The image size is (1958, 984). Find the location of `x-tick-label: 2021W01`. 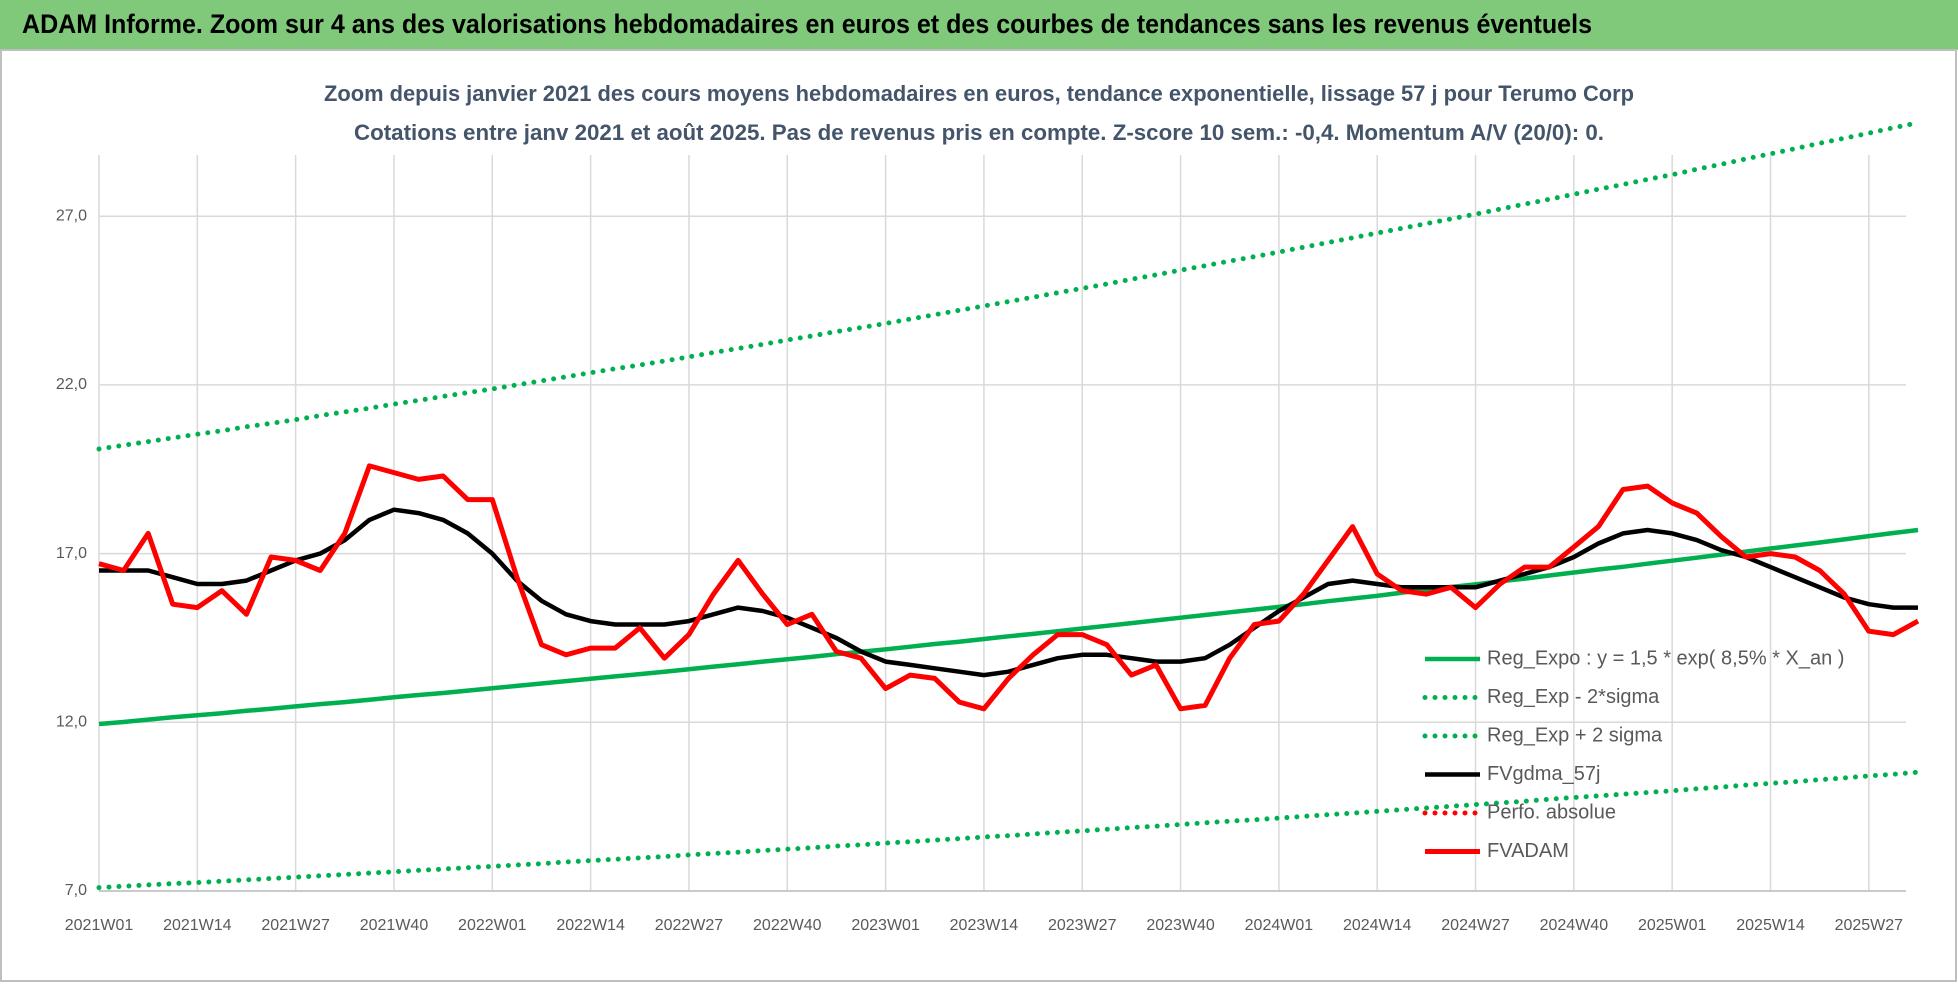

x-tick-label: 2021W01 is located at coordinates (99, 925).